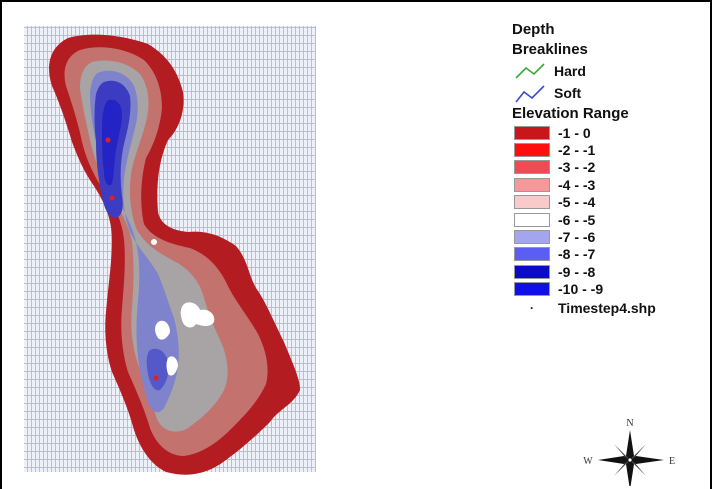 This screenshot has height=489, width=712. What do you see at coordinates (533, 29) in the screenshot?
I see `legend-title: Depth` at bounding box center [533, 29].